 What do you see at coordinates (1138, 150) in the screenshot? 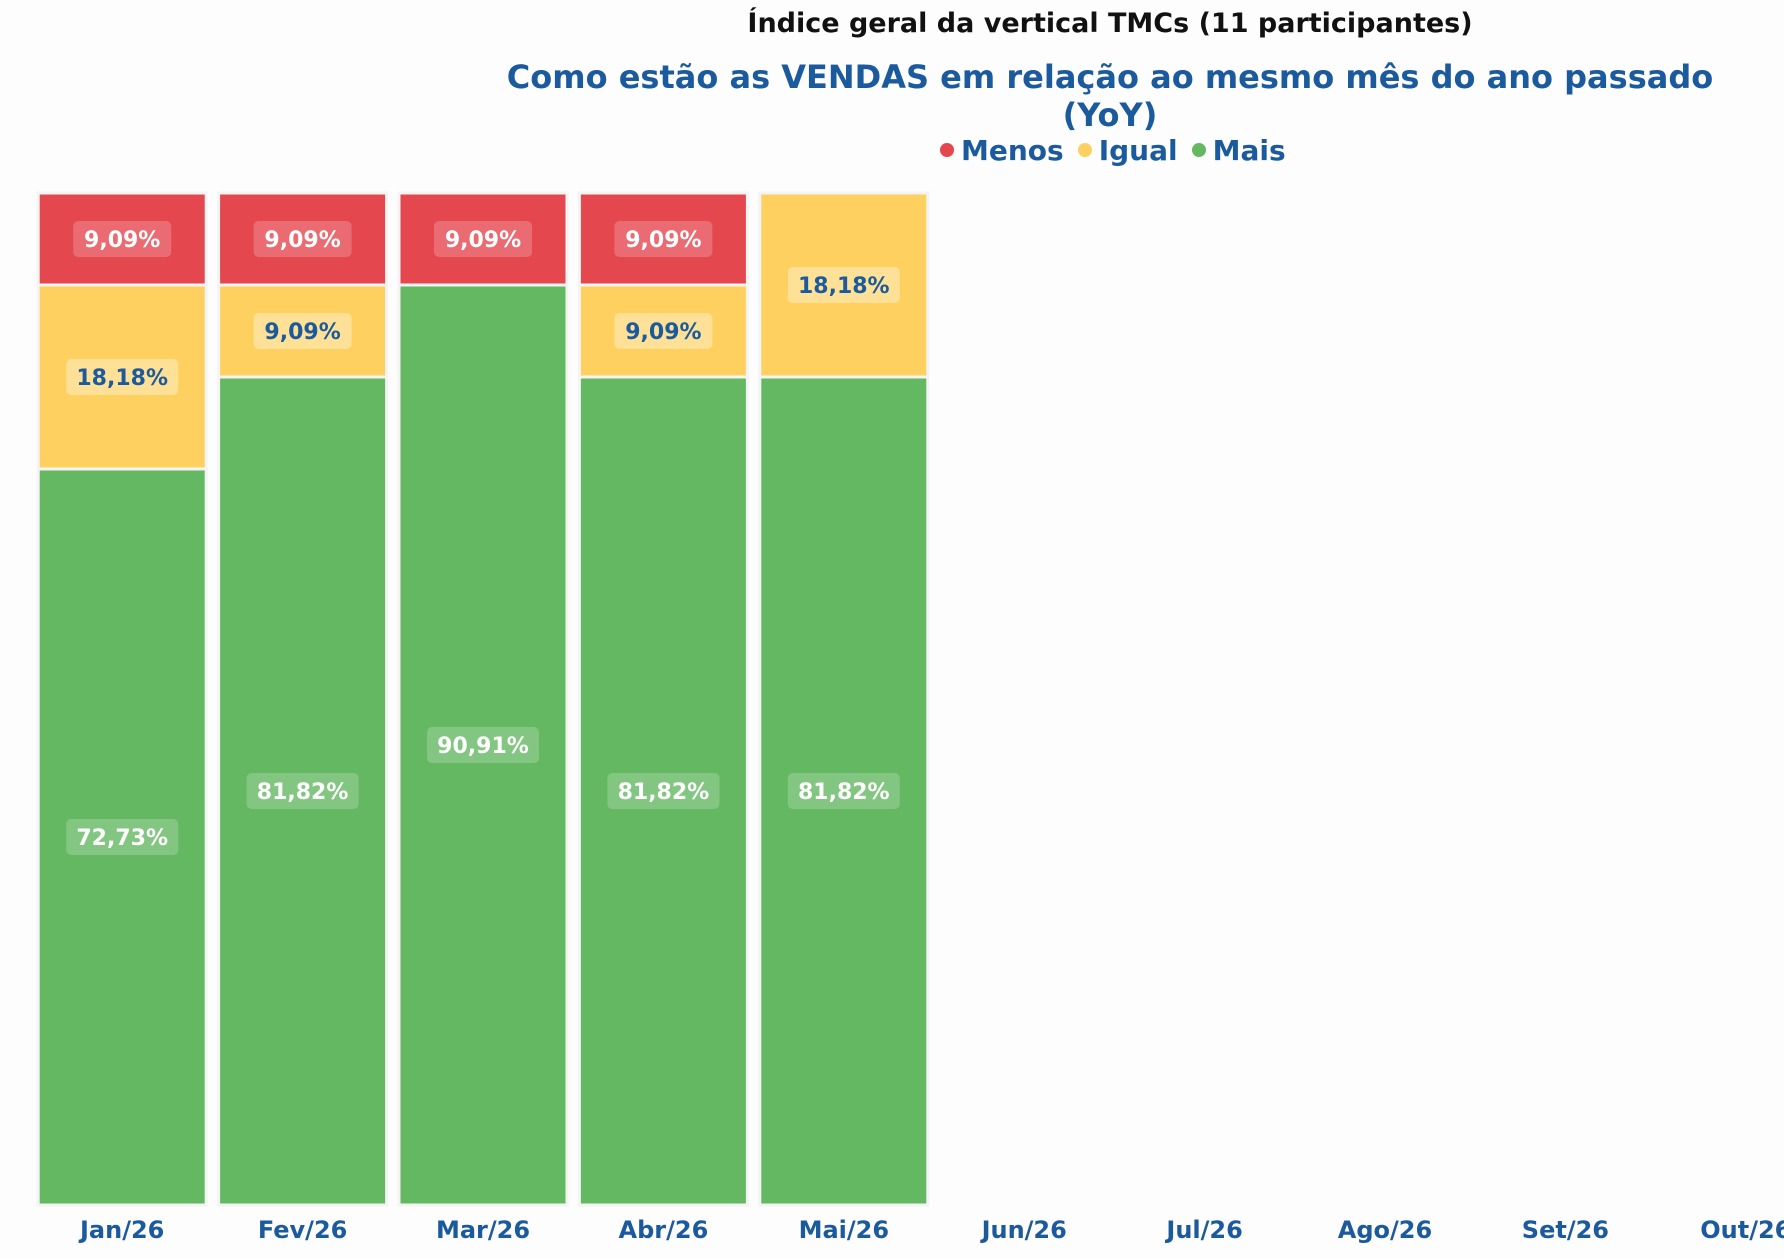
I see `legend-label-igual: Igual` at bounding box center [1138, 150].